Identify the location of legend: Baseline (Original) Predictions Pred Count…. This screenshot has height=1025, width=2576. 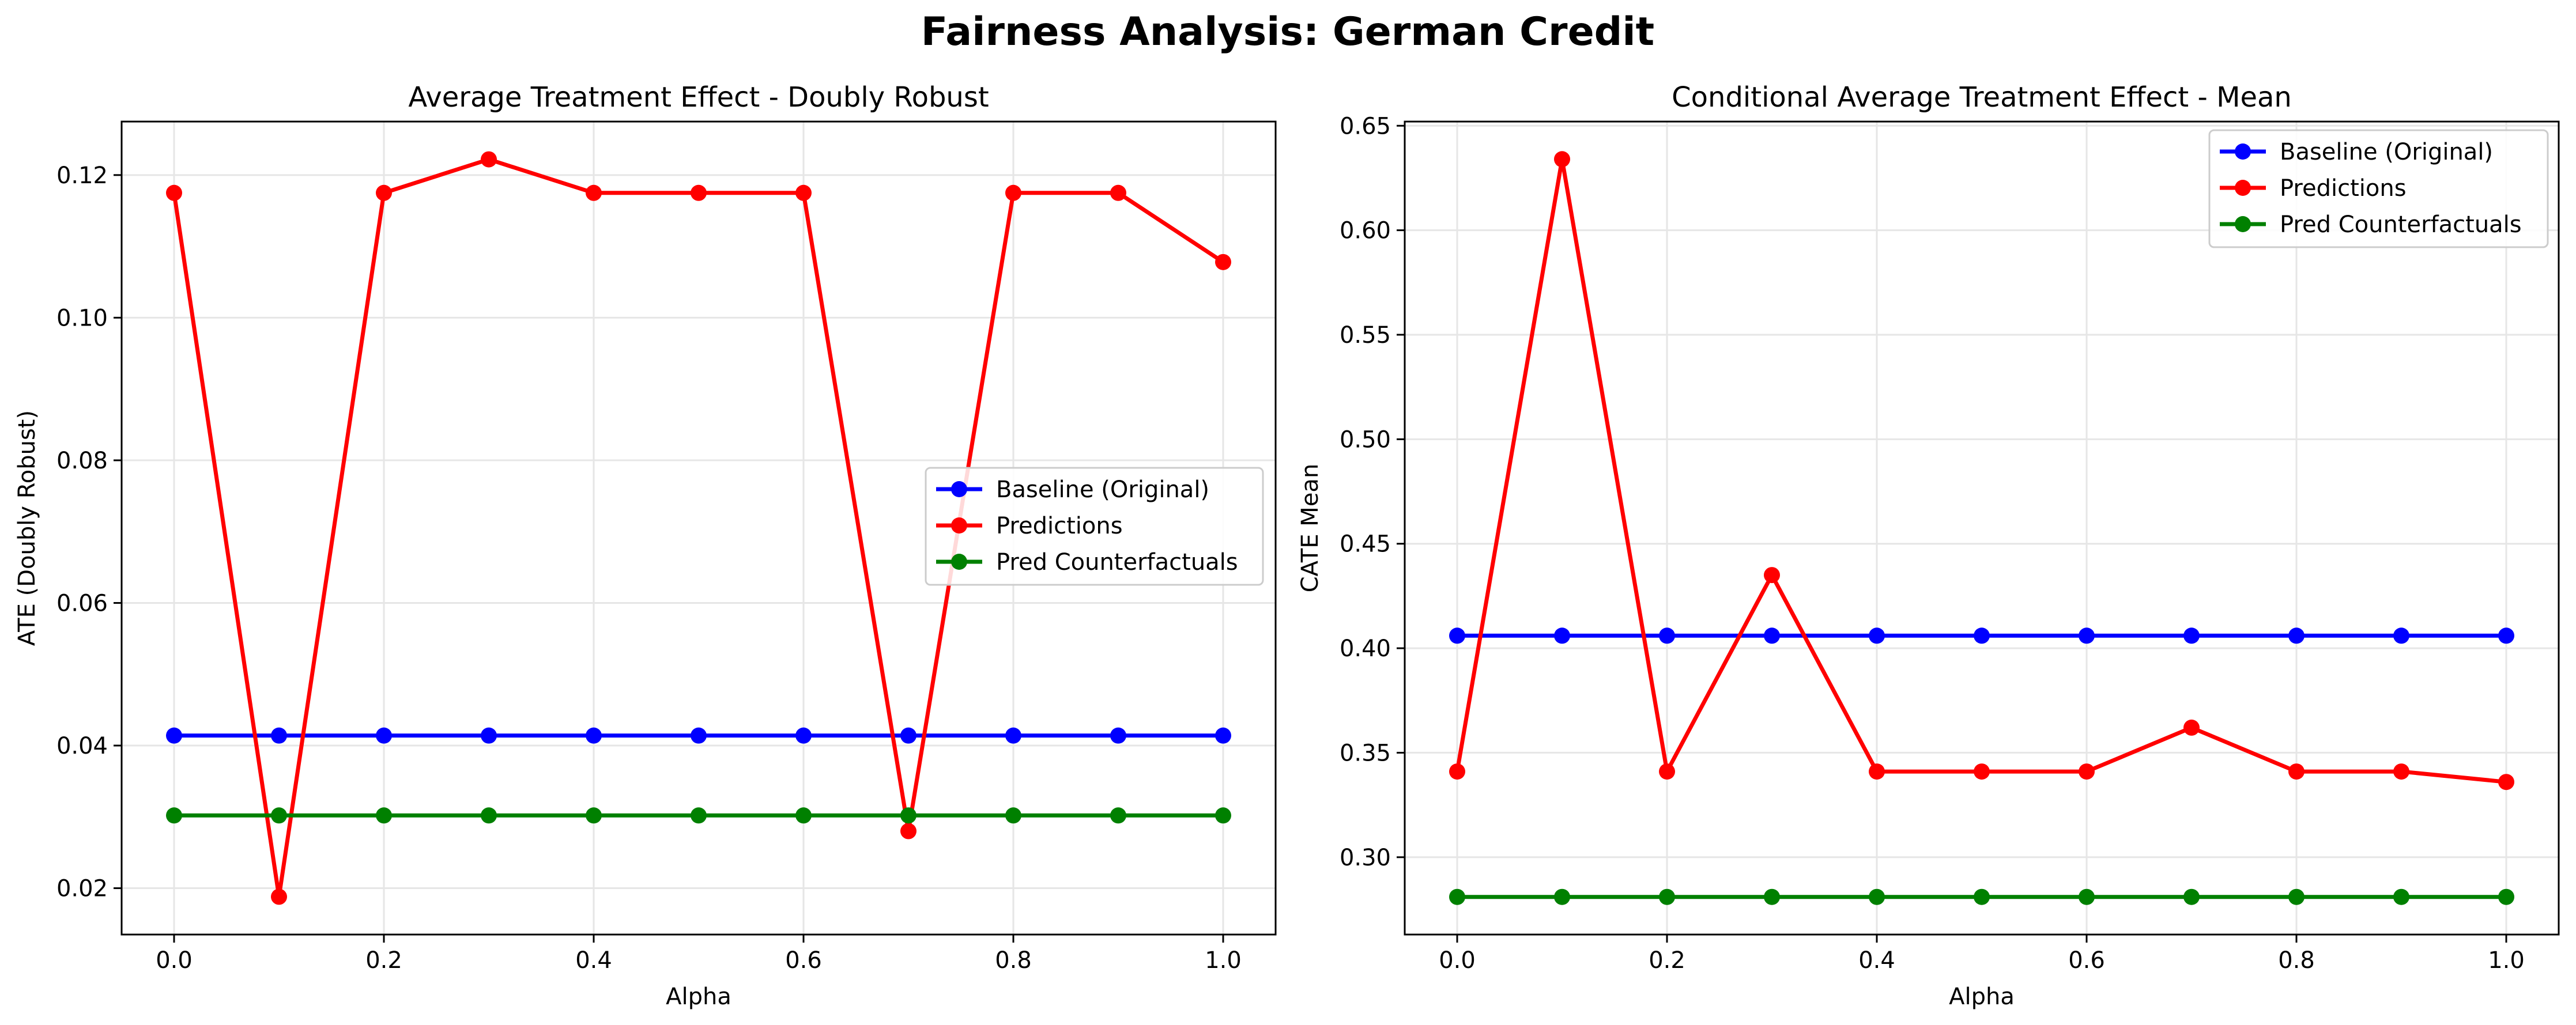
(2378, 188).